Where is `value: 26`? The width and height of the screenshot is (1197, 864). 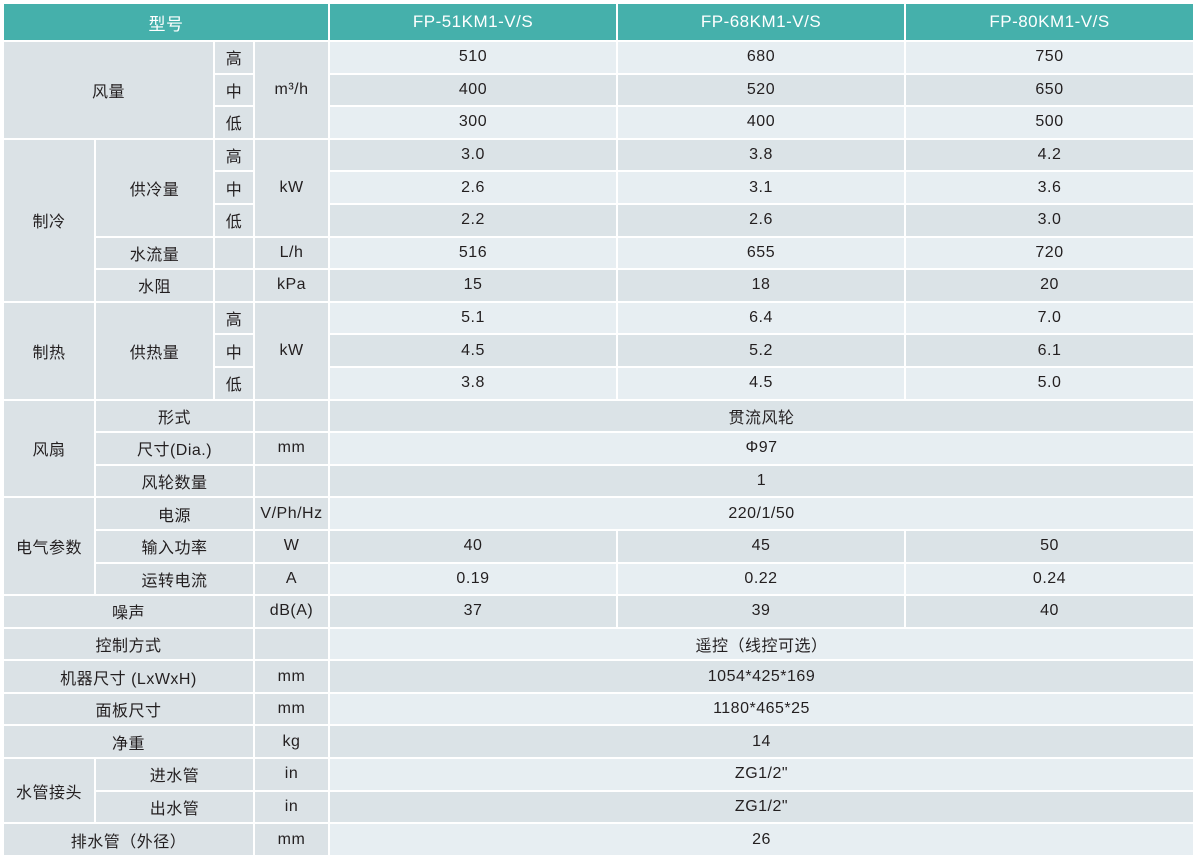 value: 26 is located at coordinates (761, 839).